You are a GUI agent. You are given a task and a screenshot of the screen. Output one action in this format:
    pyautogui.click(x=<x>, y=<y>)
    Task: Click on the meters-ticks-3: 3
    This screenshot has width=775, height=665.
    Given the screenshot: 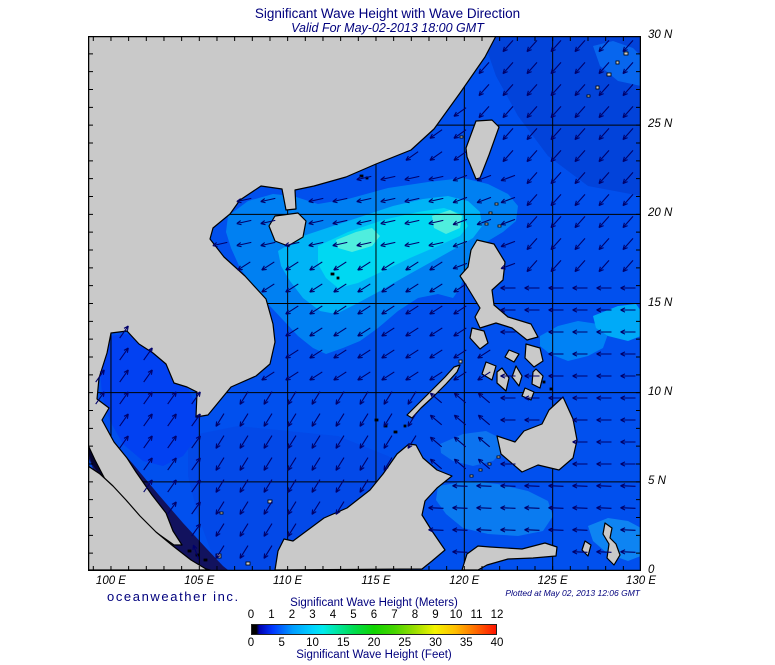 What is the action you would take?
    pyautogui.click(x=312, y=615)
    